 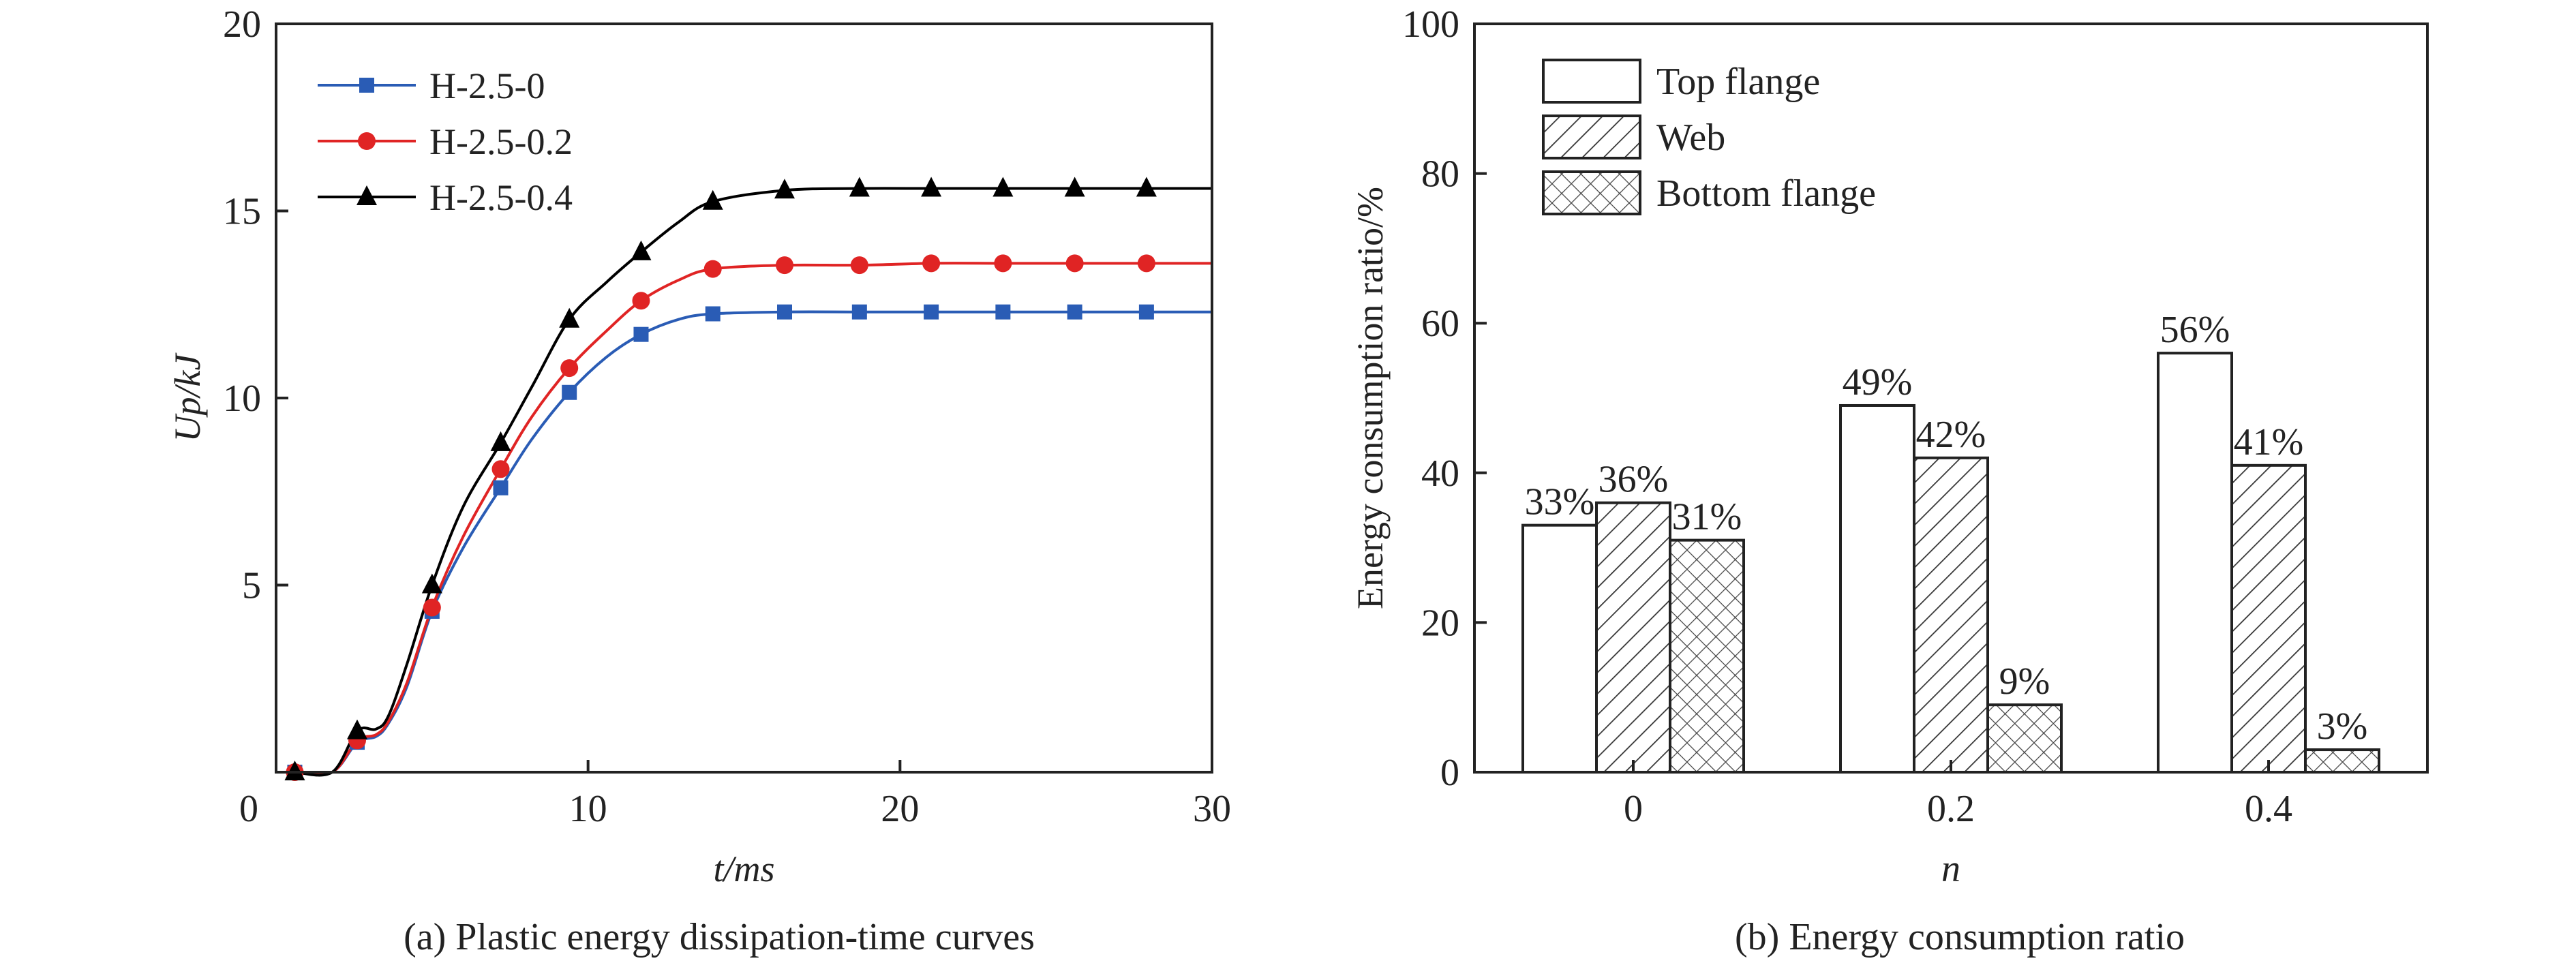 I want to click on legend-label: H-2.5-0, so click(x=487, y=85).